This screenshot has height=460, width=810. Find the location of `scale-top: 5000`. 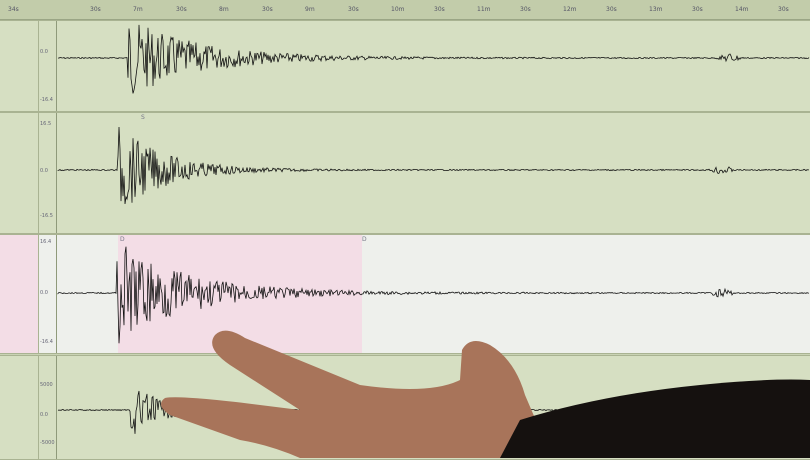

scale-top: 5000 is located at coordinates (46, 385).